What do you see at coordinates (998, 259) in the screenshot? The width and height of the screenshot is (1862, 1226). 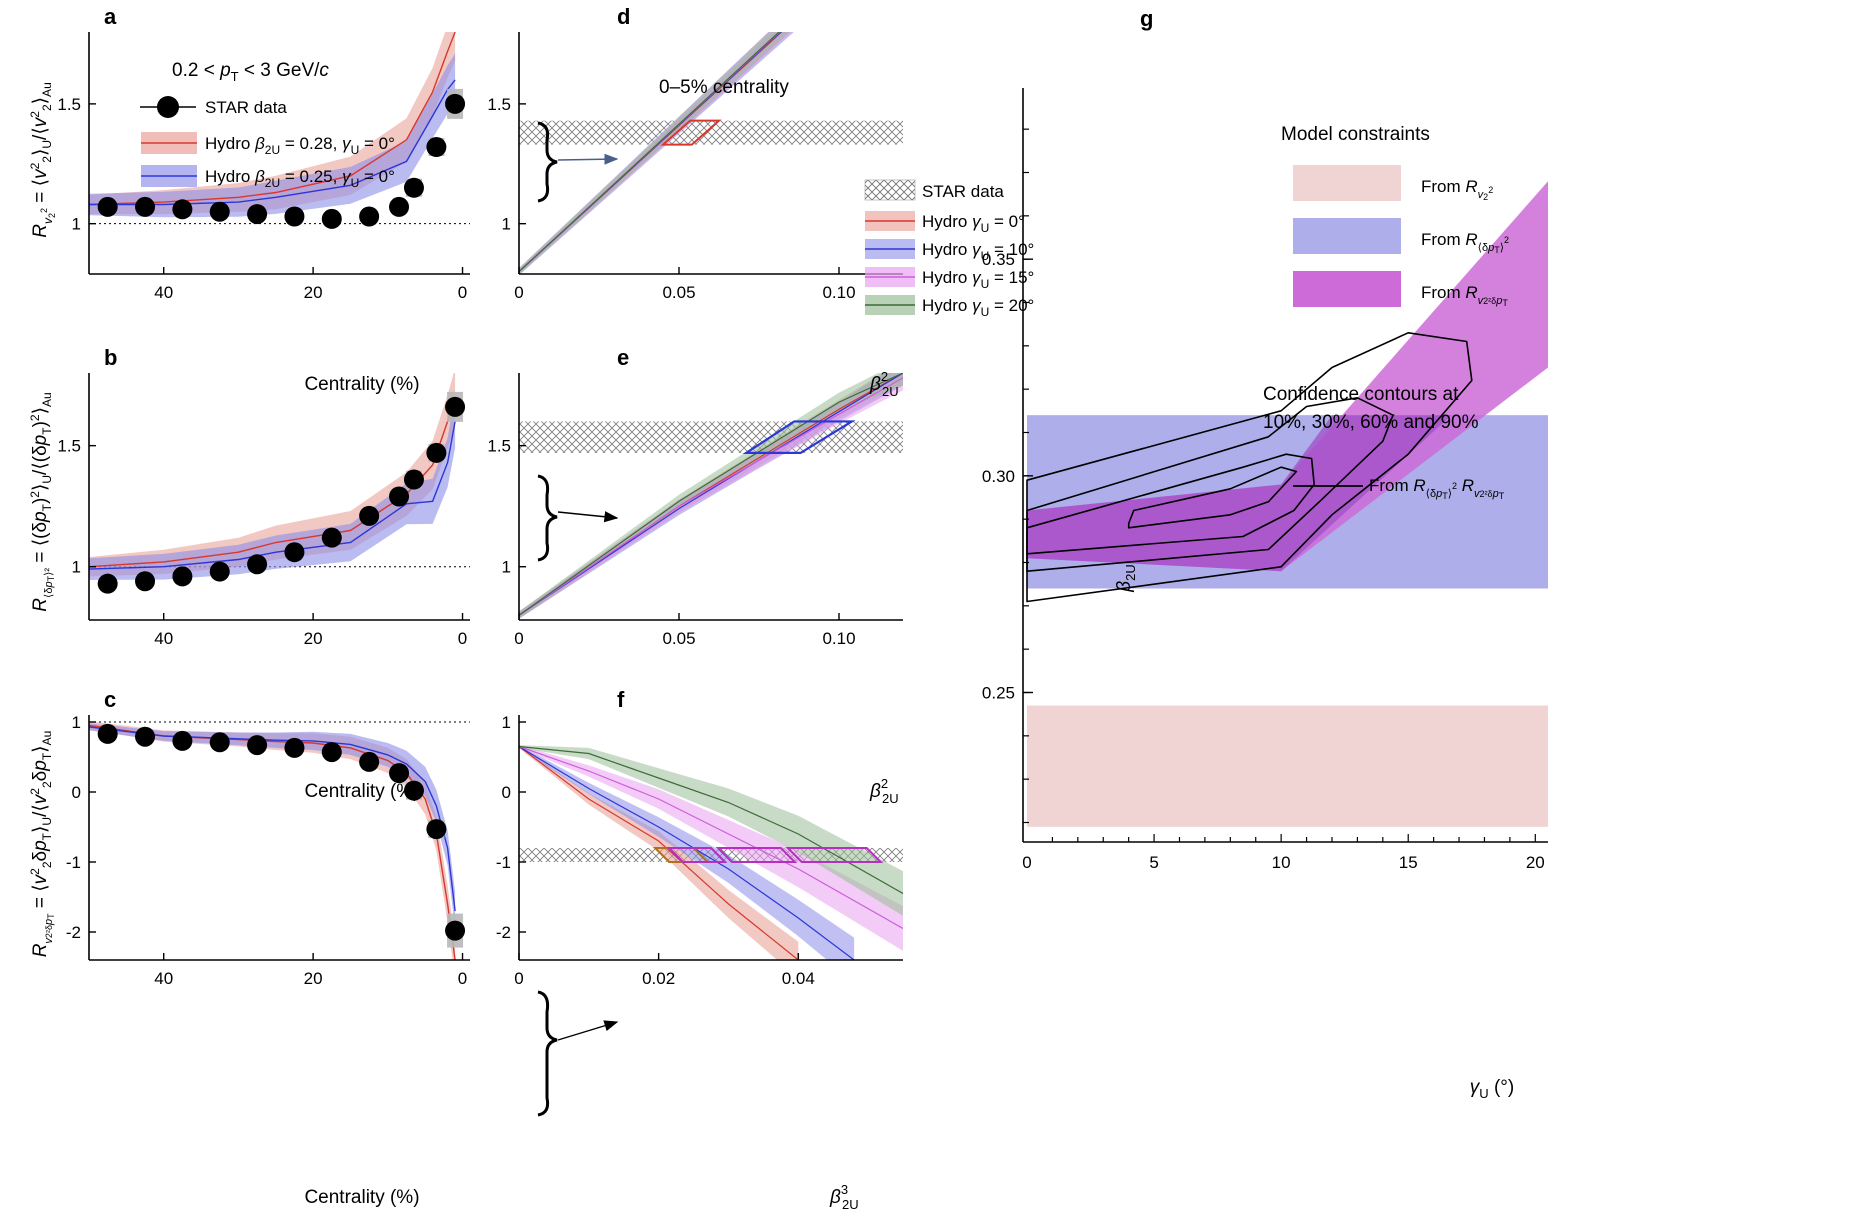 I see `y-tick-label: 0.35` at bounding box center [998, 259].